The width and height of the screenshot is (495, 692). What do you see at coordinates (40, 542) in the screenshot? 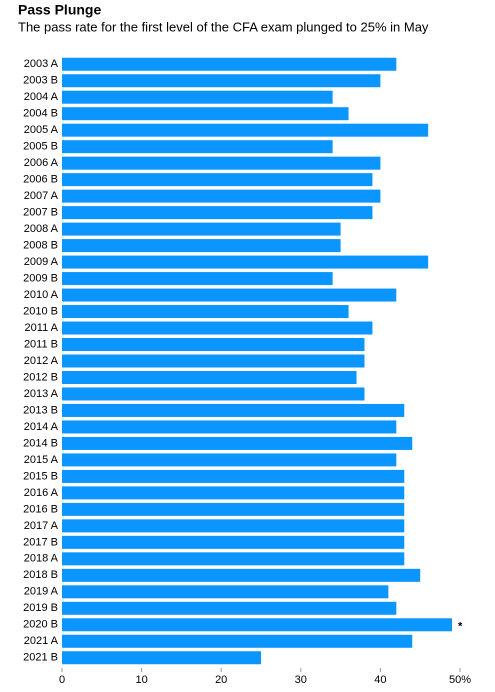
I see `y-tick-label: 2017 B` at bounding box center [40, 542].